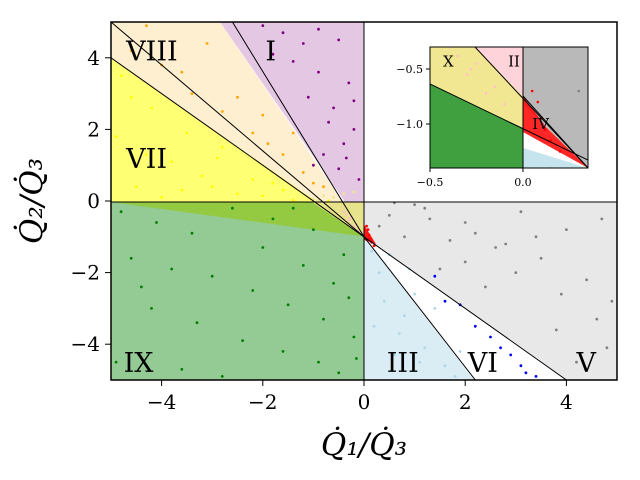 The image size is (640, 480). What do you see at coordinates (538, 102) in the screenshot?
I see `inset-point-iv` at bounding box center [538, 102].